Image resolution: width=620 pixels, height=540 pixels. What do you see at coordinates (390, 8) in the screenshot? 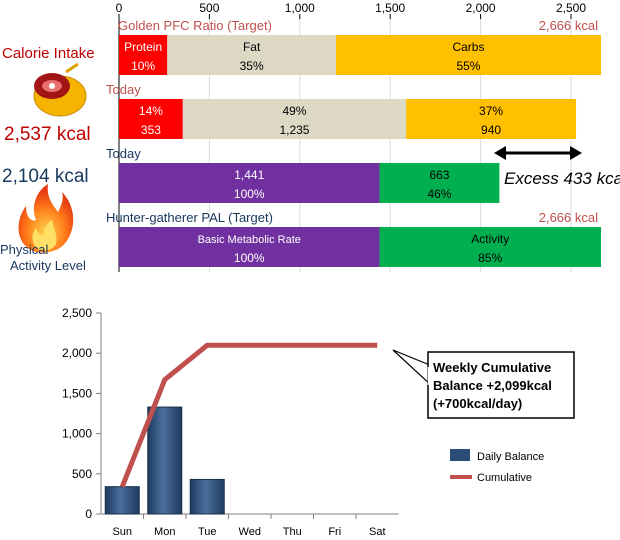
I see `top-tick-label: 1,500` at bounding box center [390, 8].